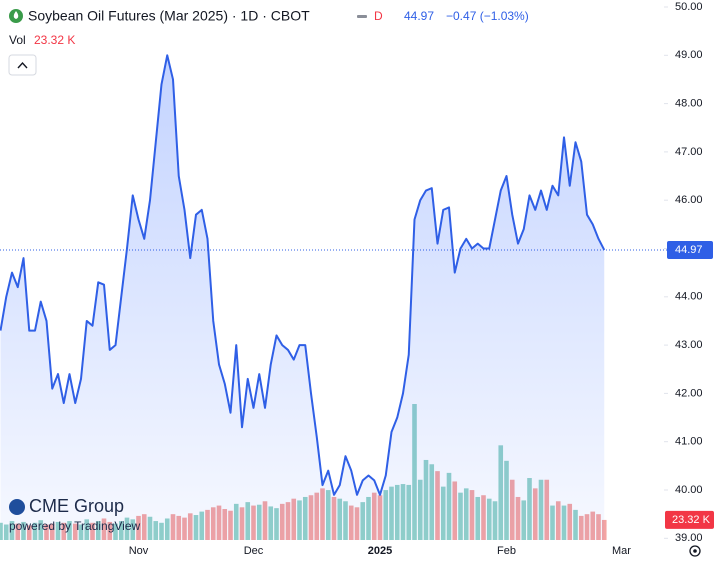 Image resolution: width=714 pixels, height=564 pixels. Describe the element at coordinates (362, 16) in the screenshot. I see `status-dash` at that location.